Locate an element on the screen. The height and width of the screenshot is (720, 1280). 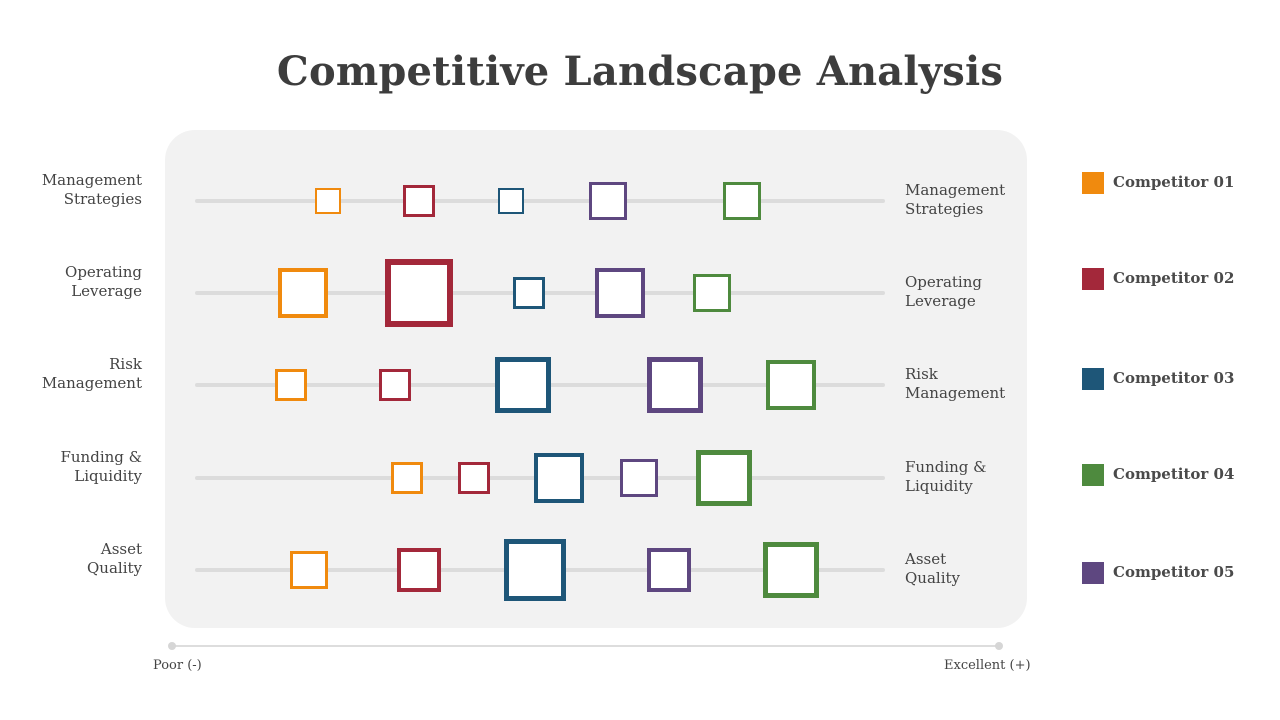
row-label-left-5: Asset Quality is located at coordinates (114, 559).